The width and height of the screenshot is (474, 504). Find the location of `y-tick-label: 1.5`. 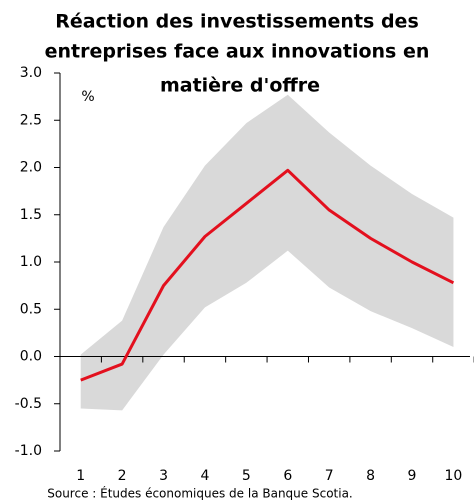

y-tick-label: 1.5 is located at coordinates (31, 215).